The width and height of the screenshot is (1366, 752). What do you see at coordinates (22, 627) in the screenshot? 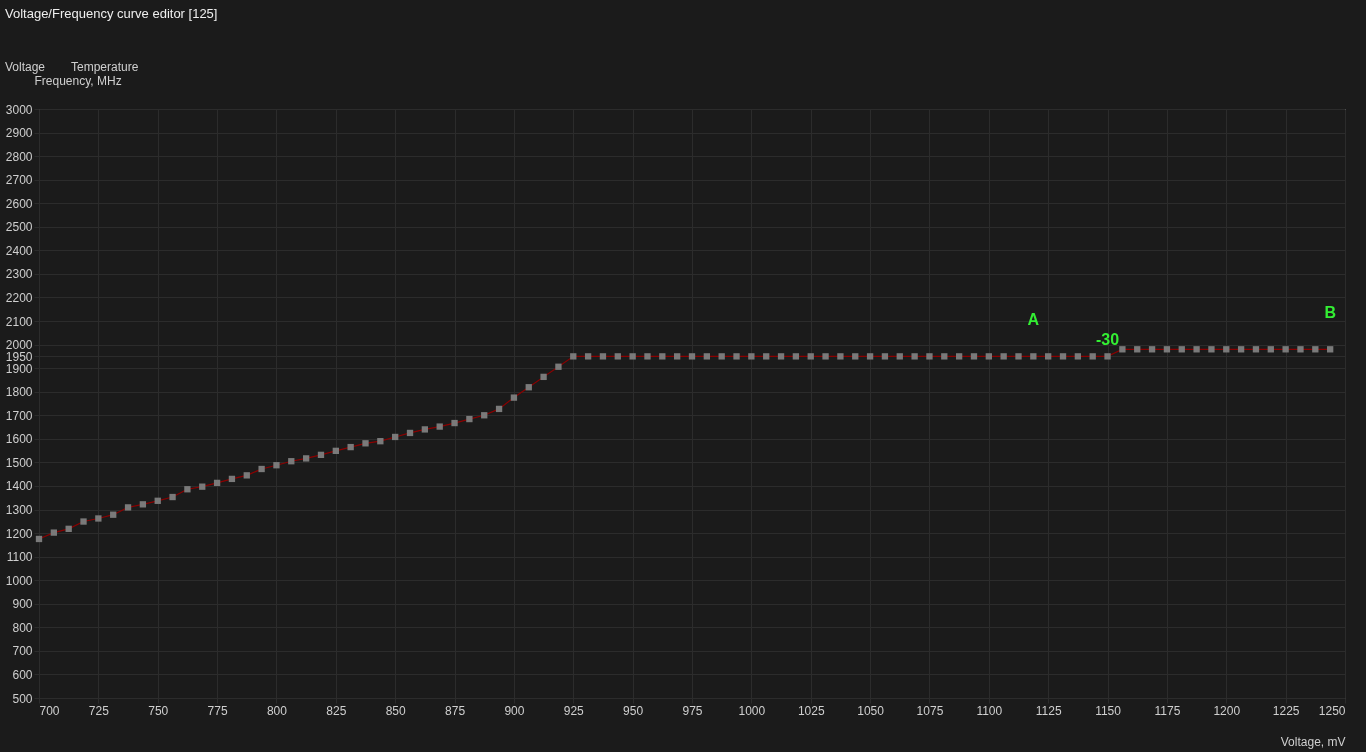
I see `y-tick-label: 800` at bounding box center [22, 627].